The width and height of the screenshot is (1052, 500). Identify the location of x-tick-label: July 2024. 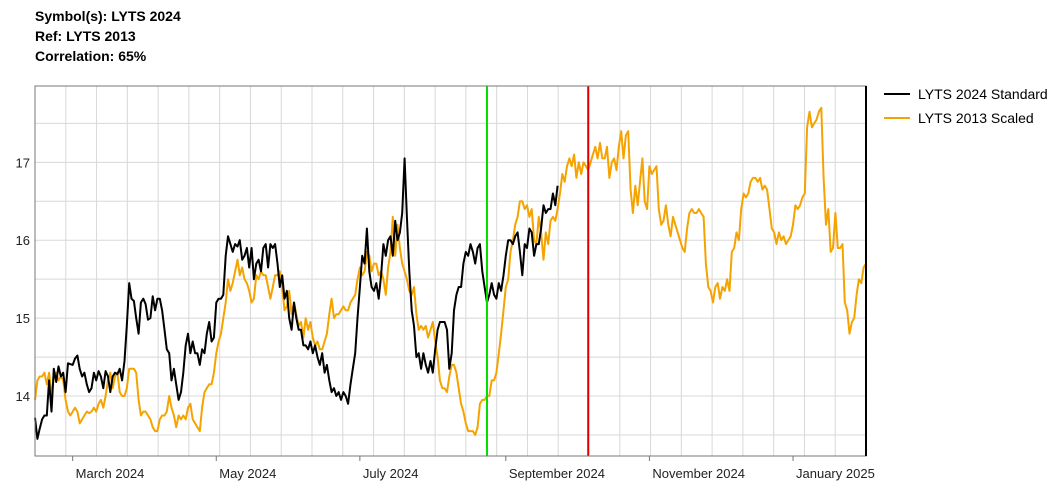
(391, 473).